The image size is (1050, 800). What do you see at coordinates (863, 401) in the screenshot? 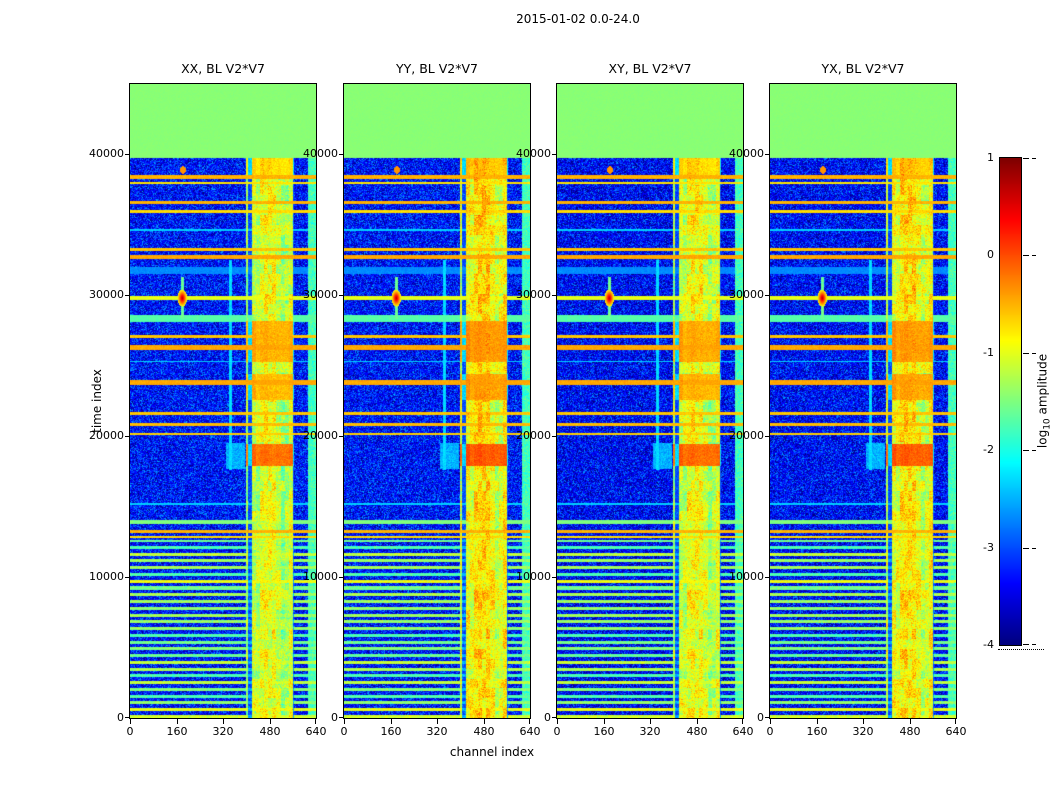
I see `heatmap-canvas-yx` at bounding box center [863, 401].